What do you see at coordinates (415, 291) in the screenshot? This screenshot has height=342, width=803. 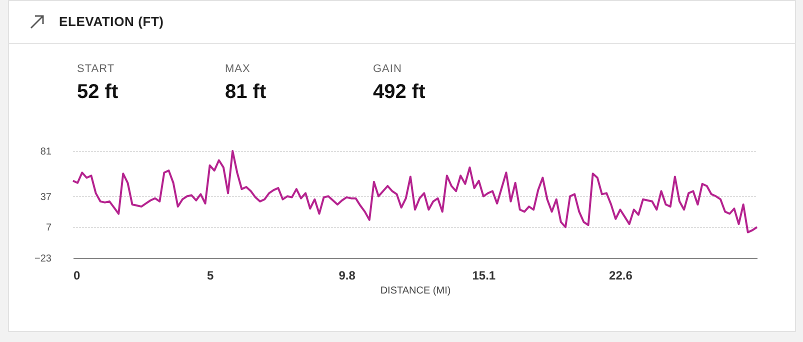 I see `x-axis-title: DISTANCE (MI)` at bounding box center [415, 291].